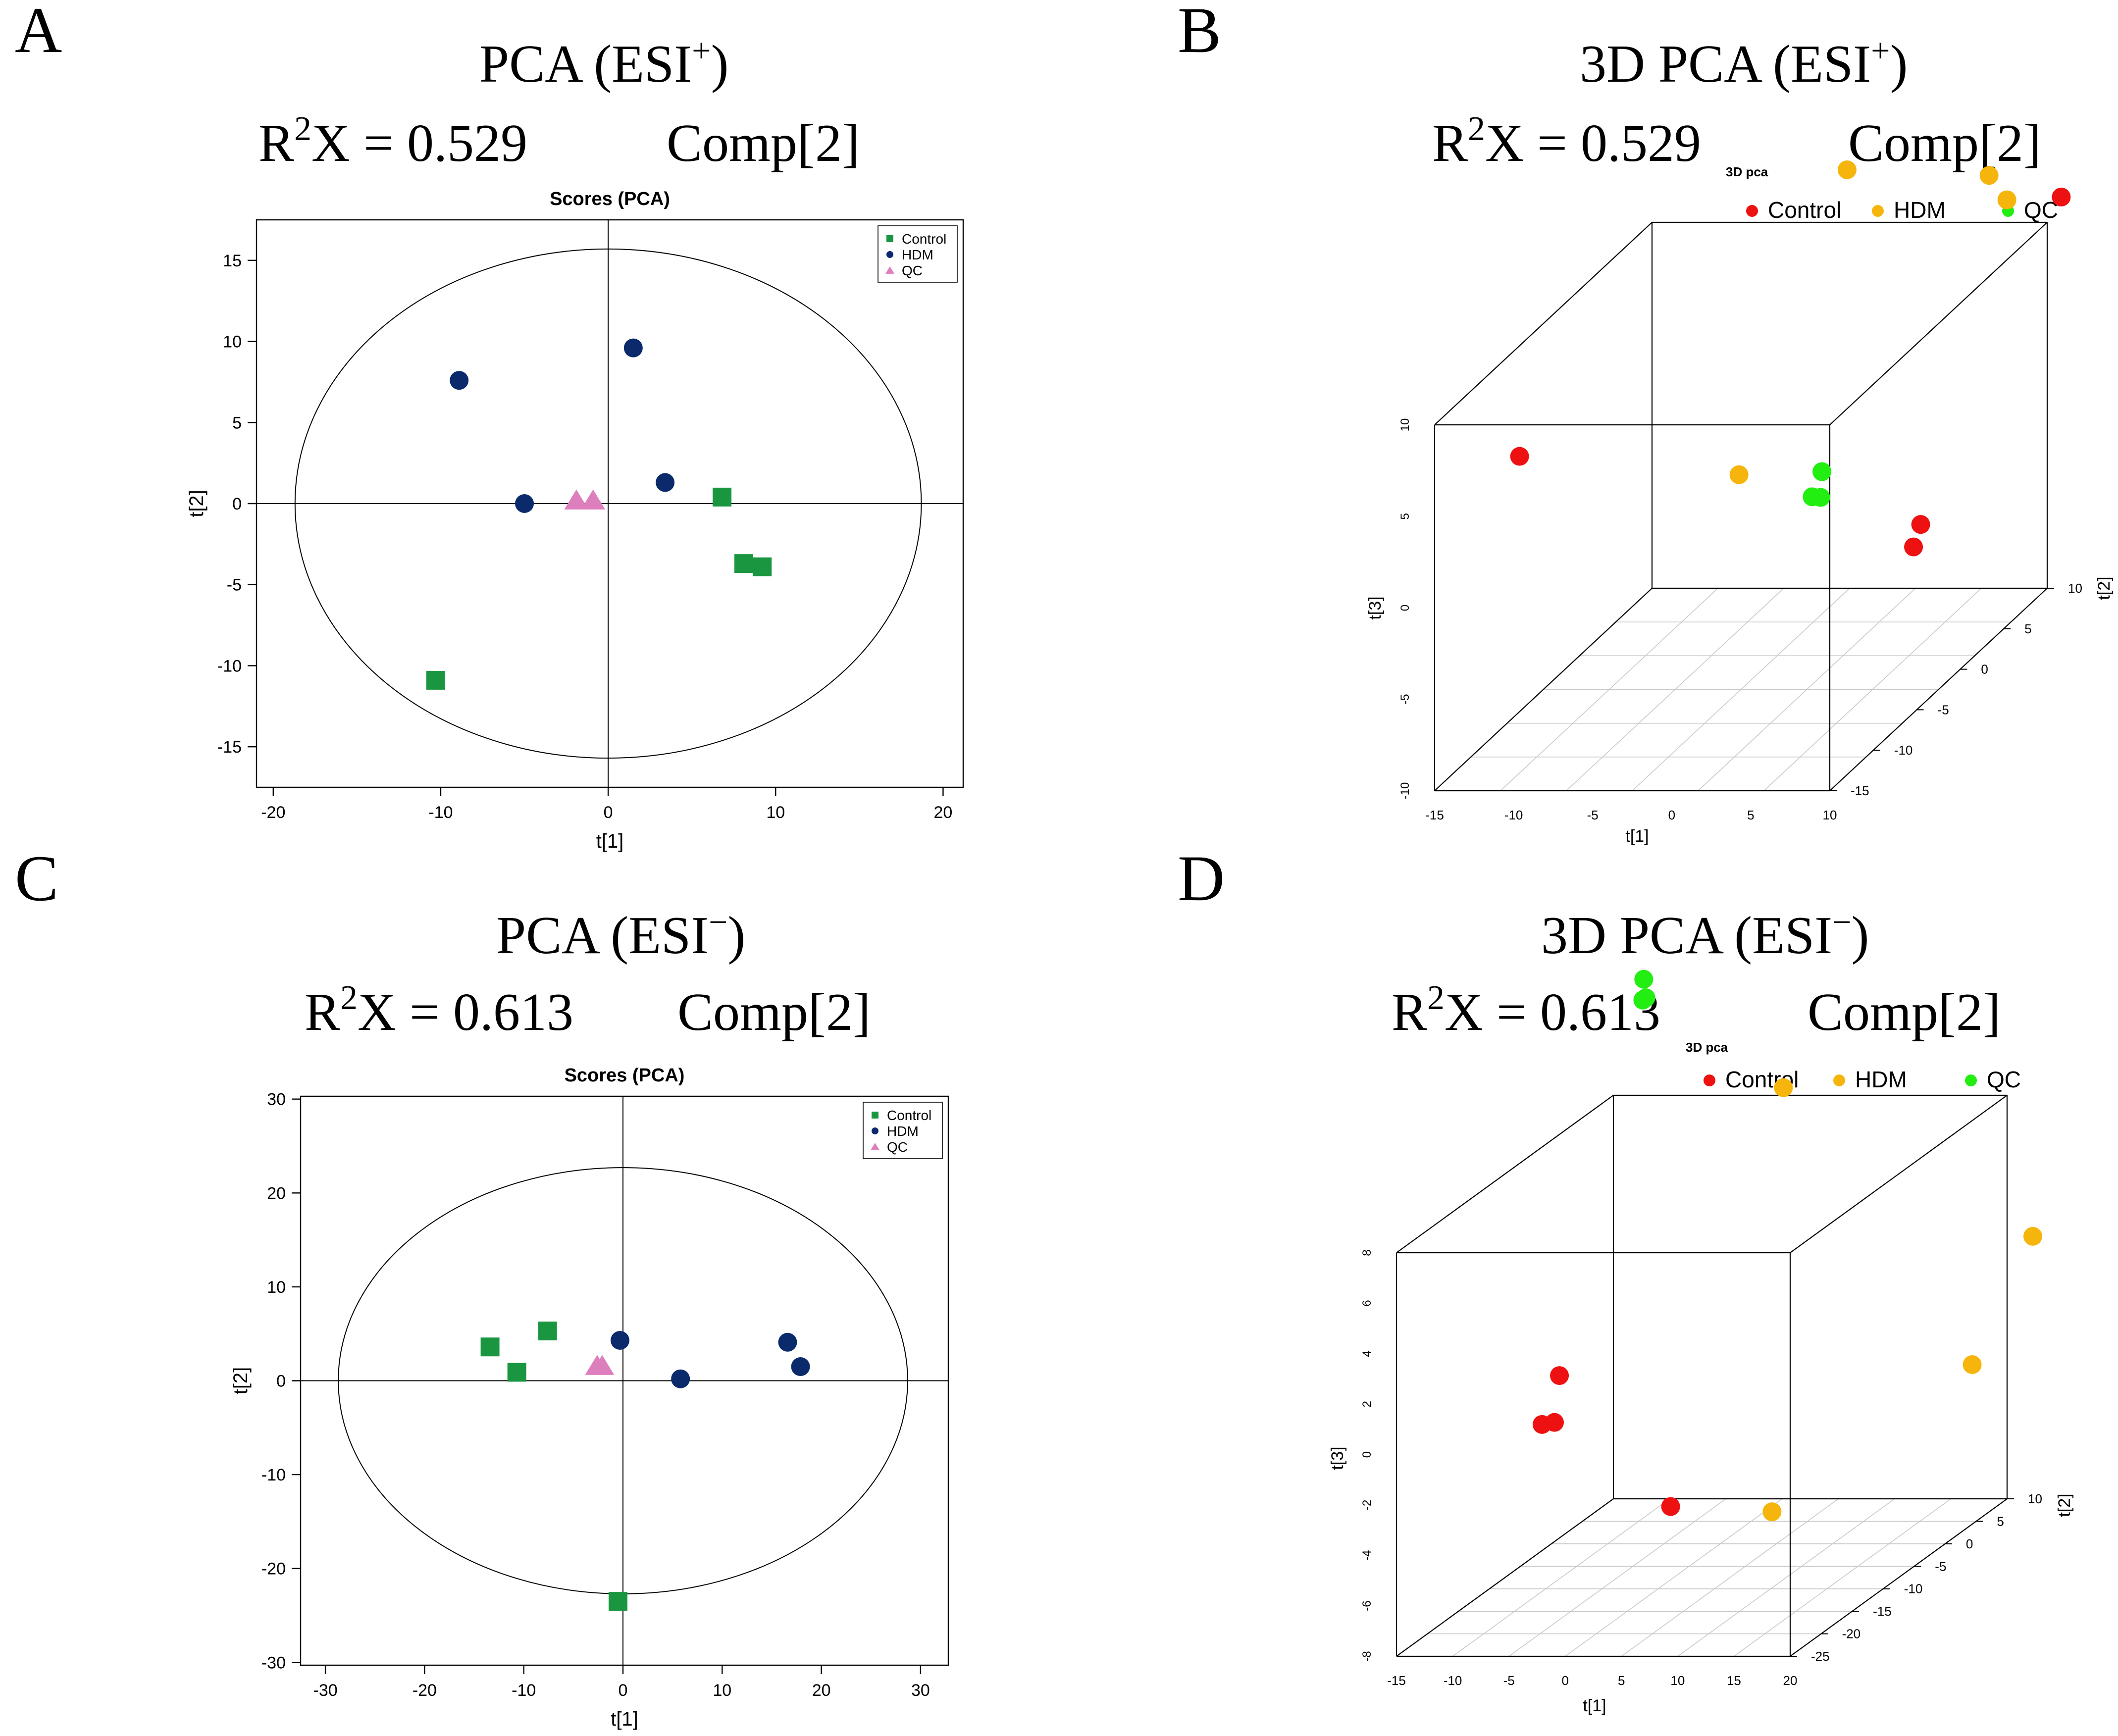 The height and width of the screenshot is (1736, 2118). Describe the element at coordinates (1367, 1353) in the screenshot. I see `z-tick-label: 4` at that location.